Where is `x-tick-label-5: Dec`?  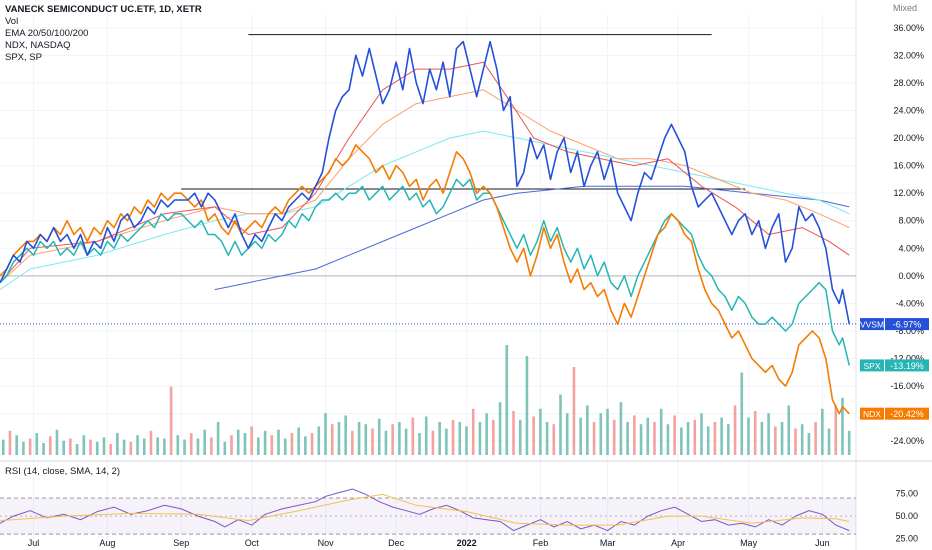
x-tick-label-5: Dec is located at coordinates (396, 543).